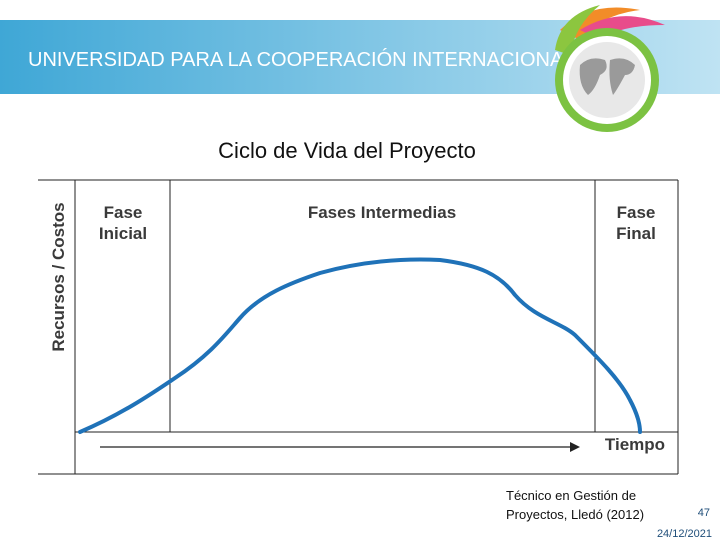 This screenshot has height=540, width=720. What do you see at coordinates (610, 68) in the screenshot?
I see `logo` at bounding box center [610, 68].